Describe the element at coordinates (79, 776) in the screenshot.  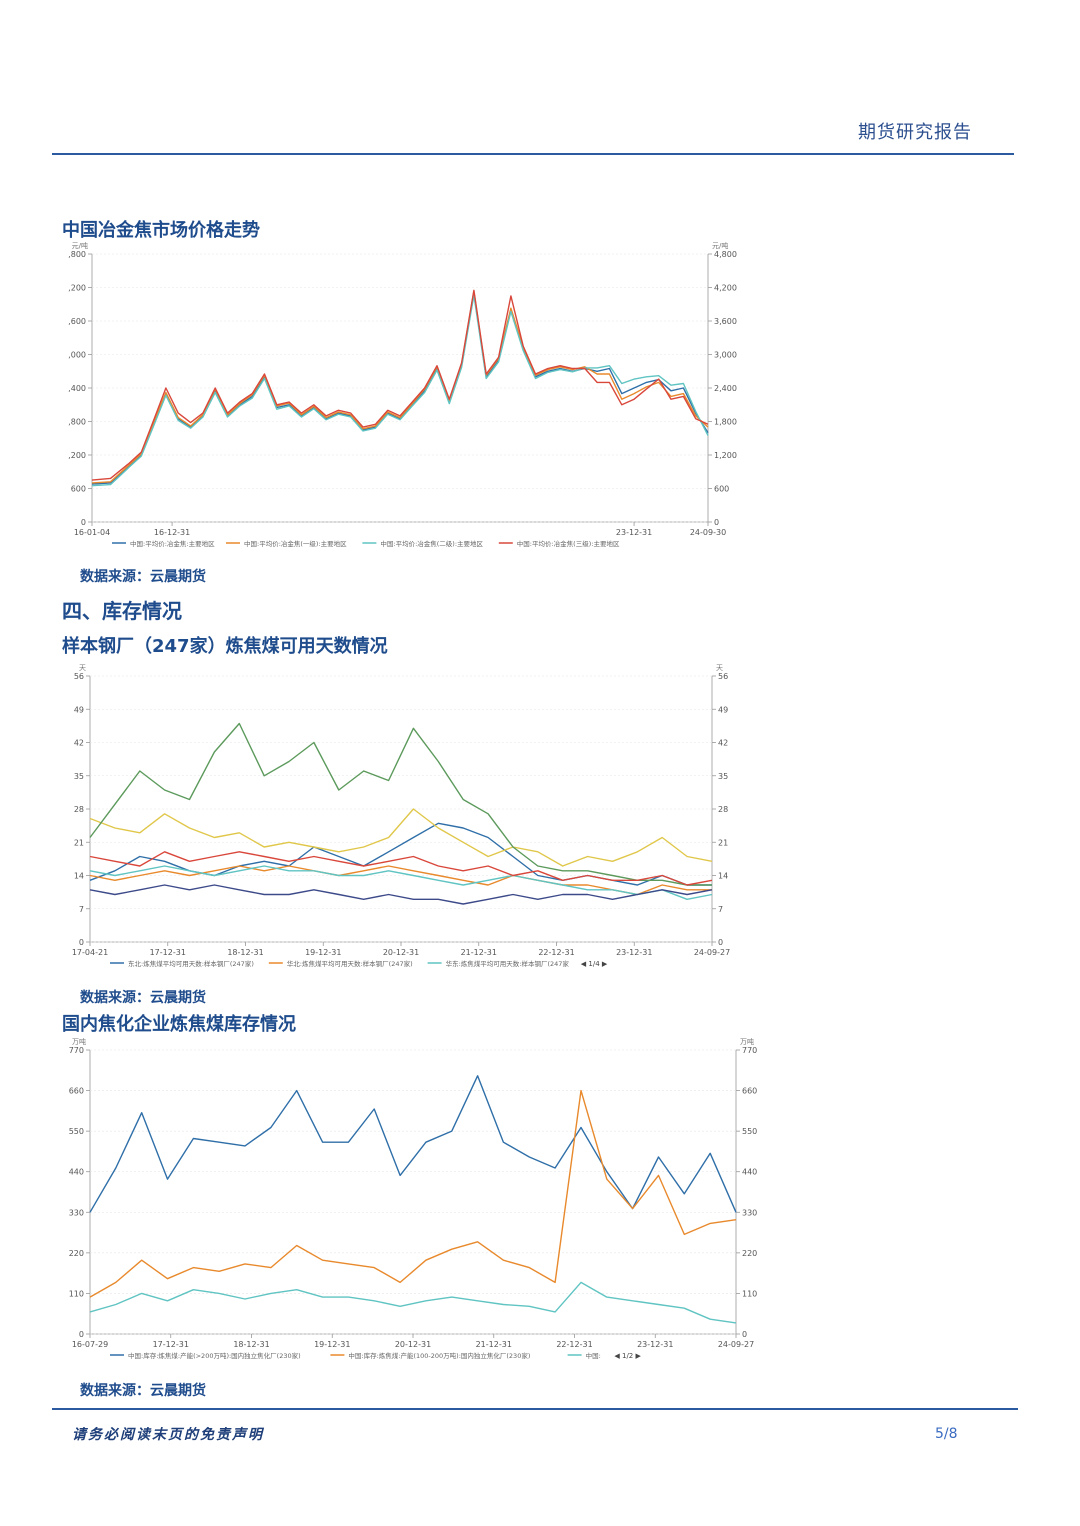
I see `y-tick-label-left: 35` at that location.